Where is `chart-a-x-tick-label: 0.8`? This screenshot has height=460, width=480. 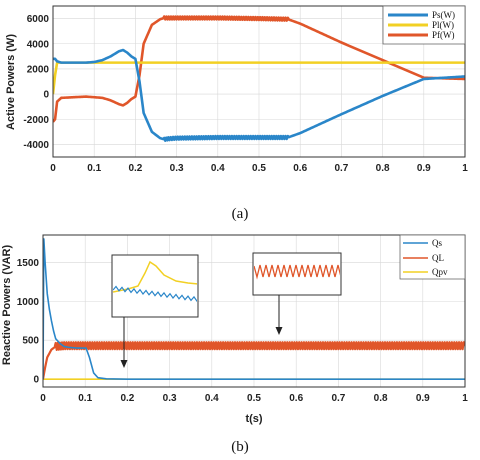 chart-a-x-tick-label: 0.8 is located at coordinates (383, 168).